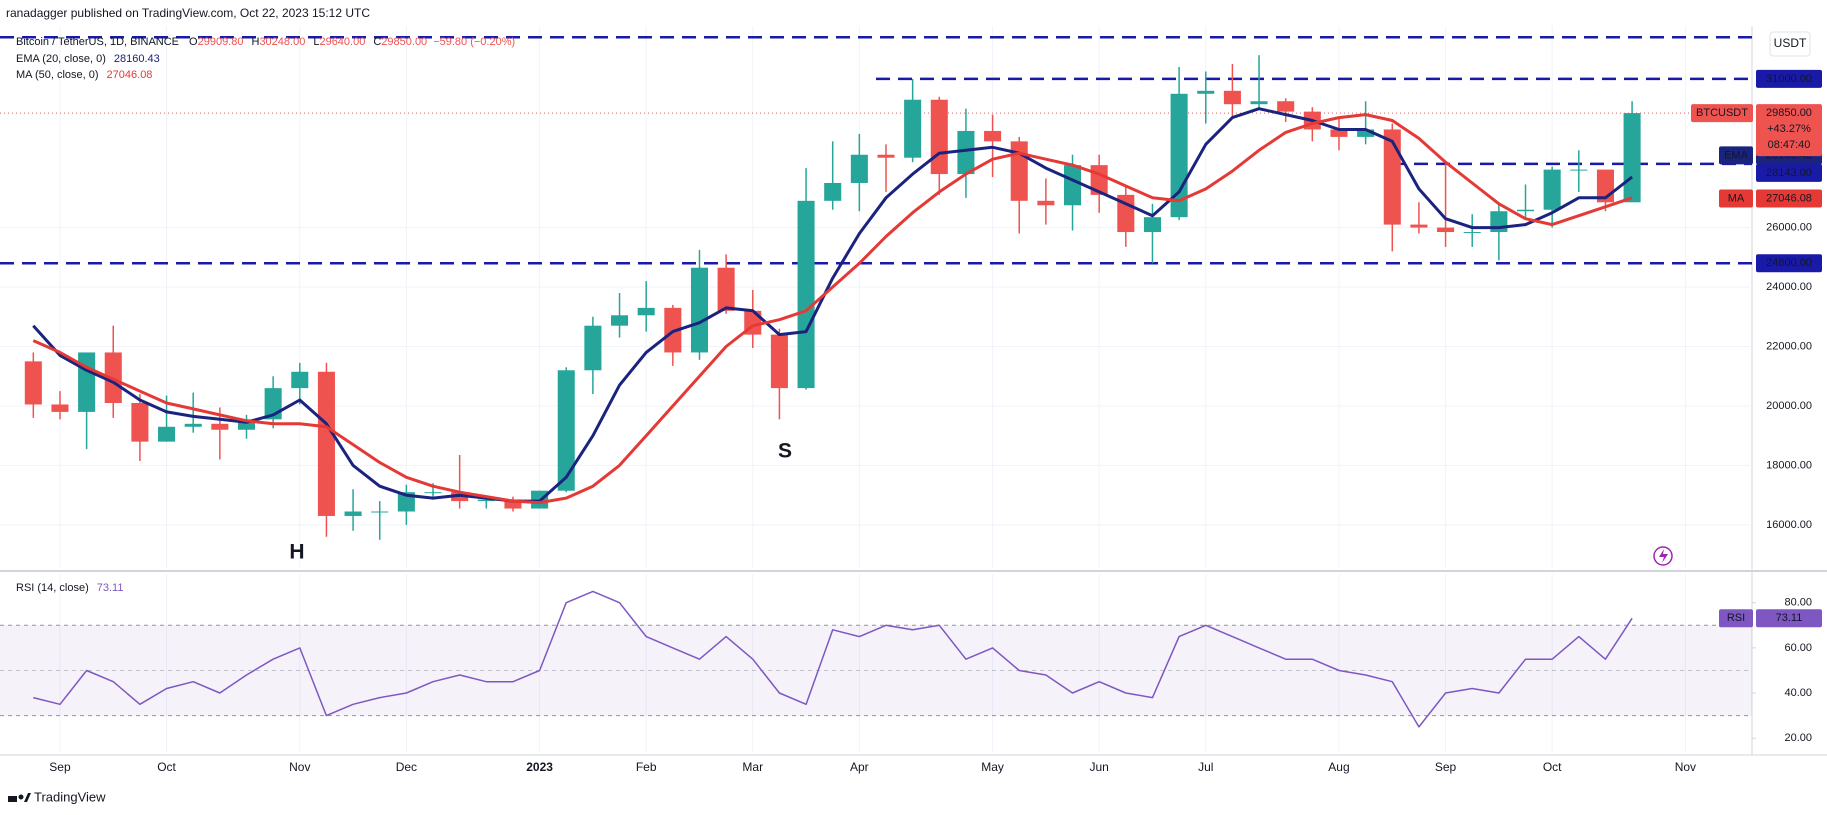 The width and height of the screenshot is (1827, 815). Describe the element at coordinates (52, 588) in the screenshot. I see `rsi-title: RSI (14, close)` at that location.